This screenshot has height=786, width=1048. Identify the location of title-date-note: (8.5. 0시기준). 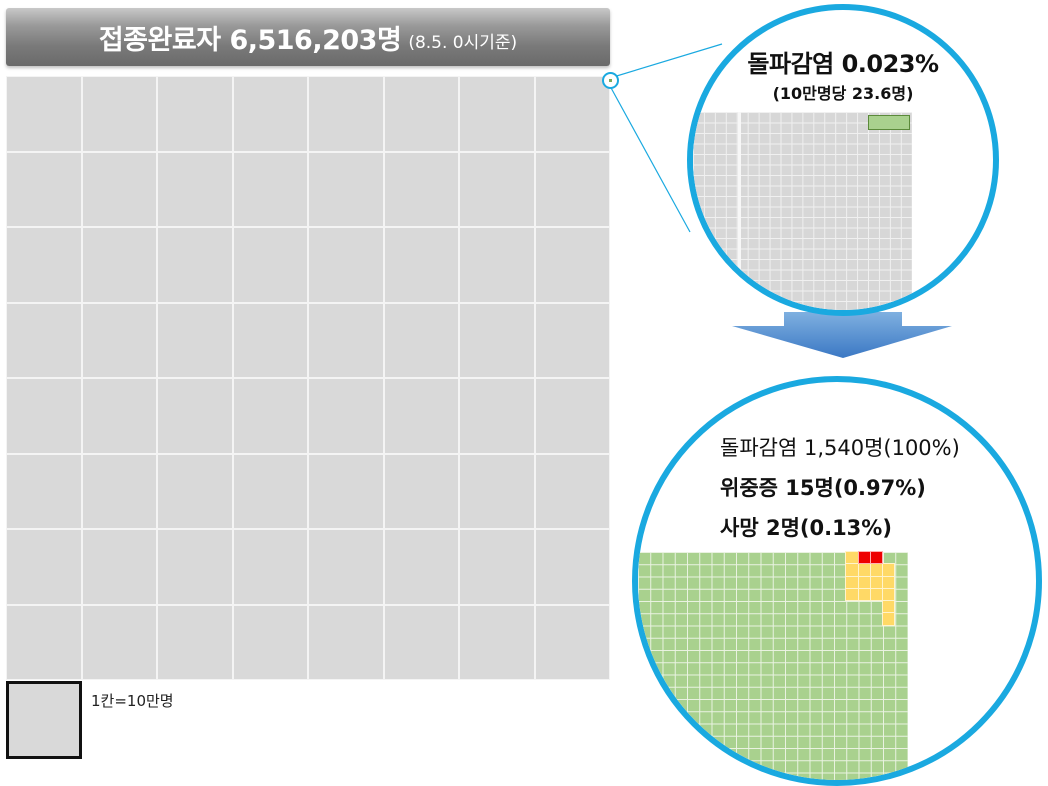
(463, 42).